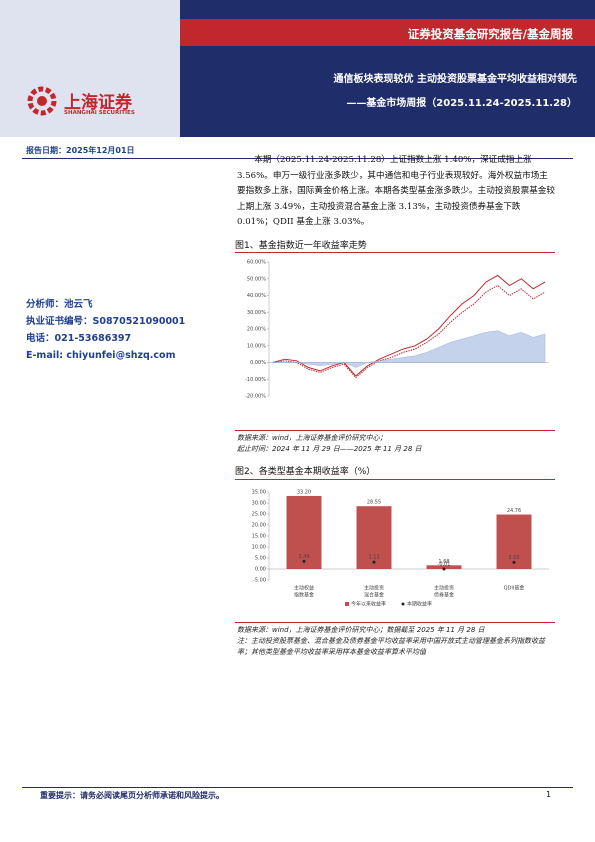 This screenshot has height=842, width=595. Describe the element at coordinates (256, 279) in the screenshot. I see `y-tick-label: 50.00%` at that location.